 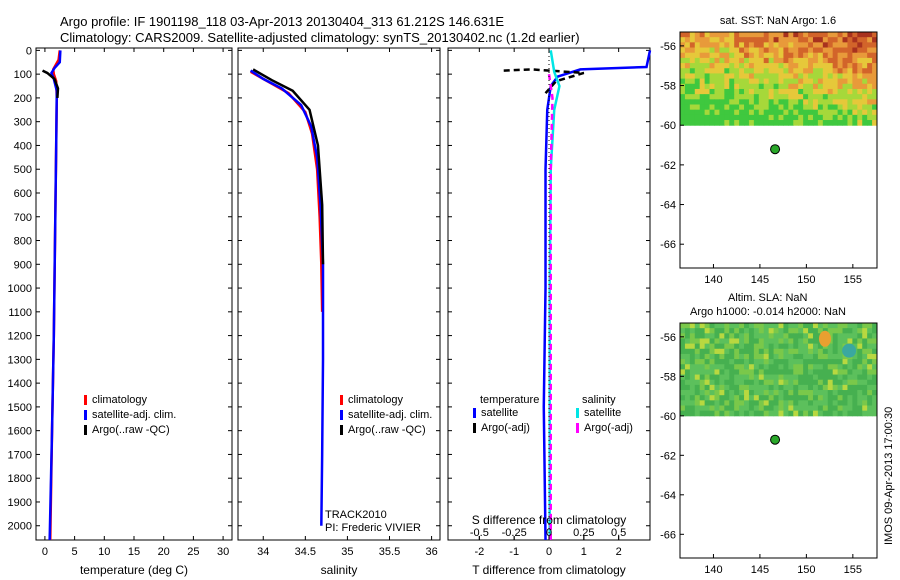 What do you see at coordinates (514, 552) in the screenshot?
I see `x-tick-label: -1` at bounding box center [514, 552].